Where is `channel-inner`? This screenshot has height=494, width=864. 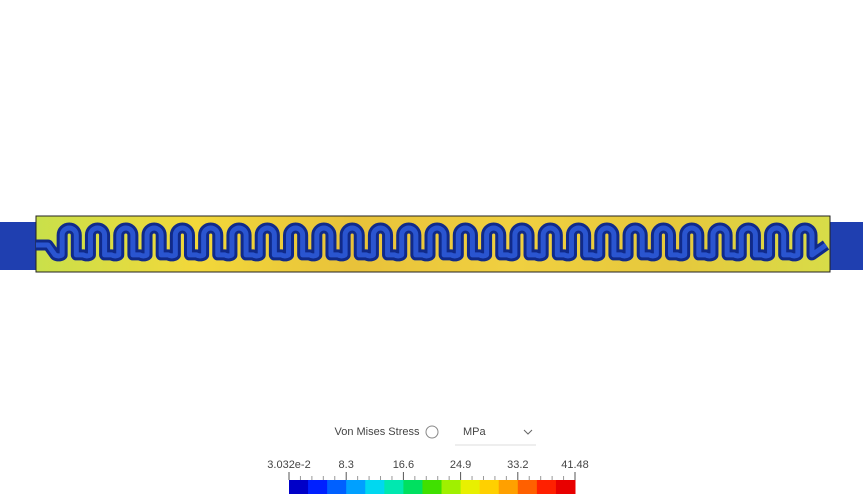
channel-inner is located at coordinates (432, 242).